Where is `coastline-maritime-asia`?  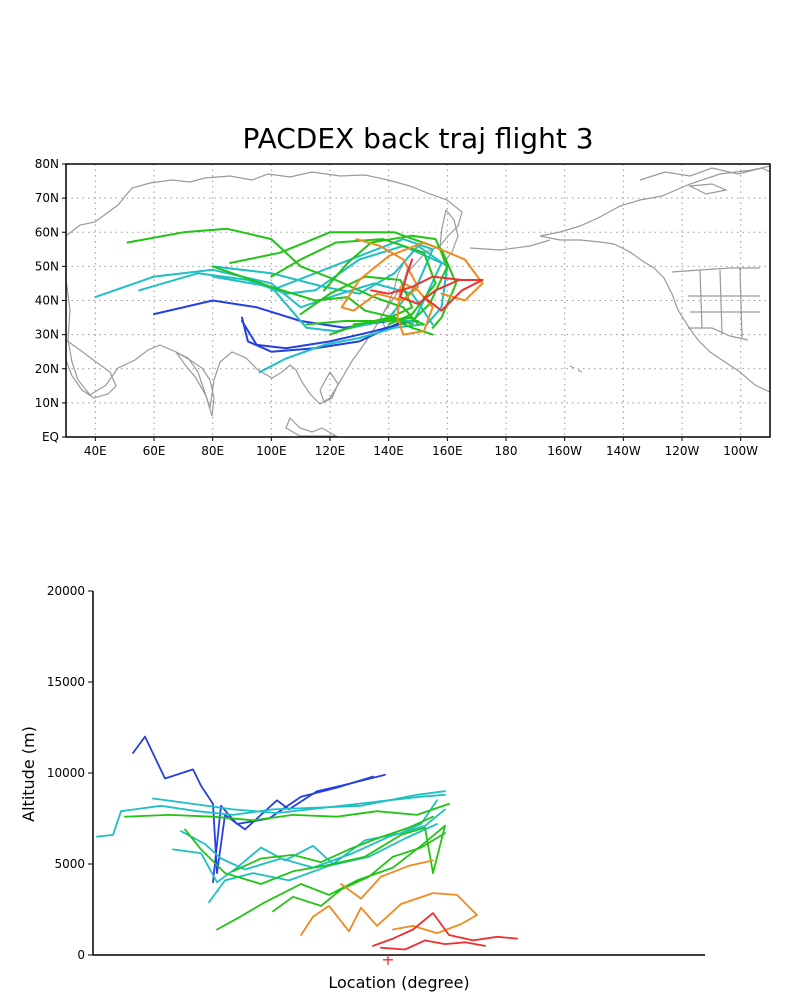 coastline-maritime-asia is located at coordinates (312, 403).